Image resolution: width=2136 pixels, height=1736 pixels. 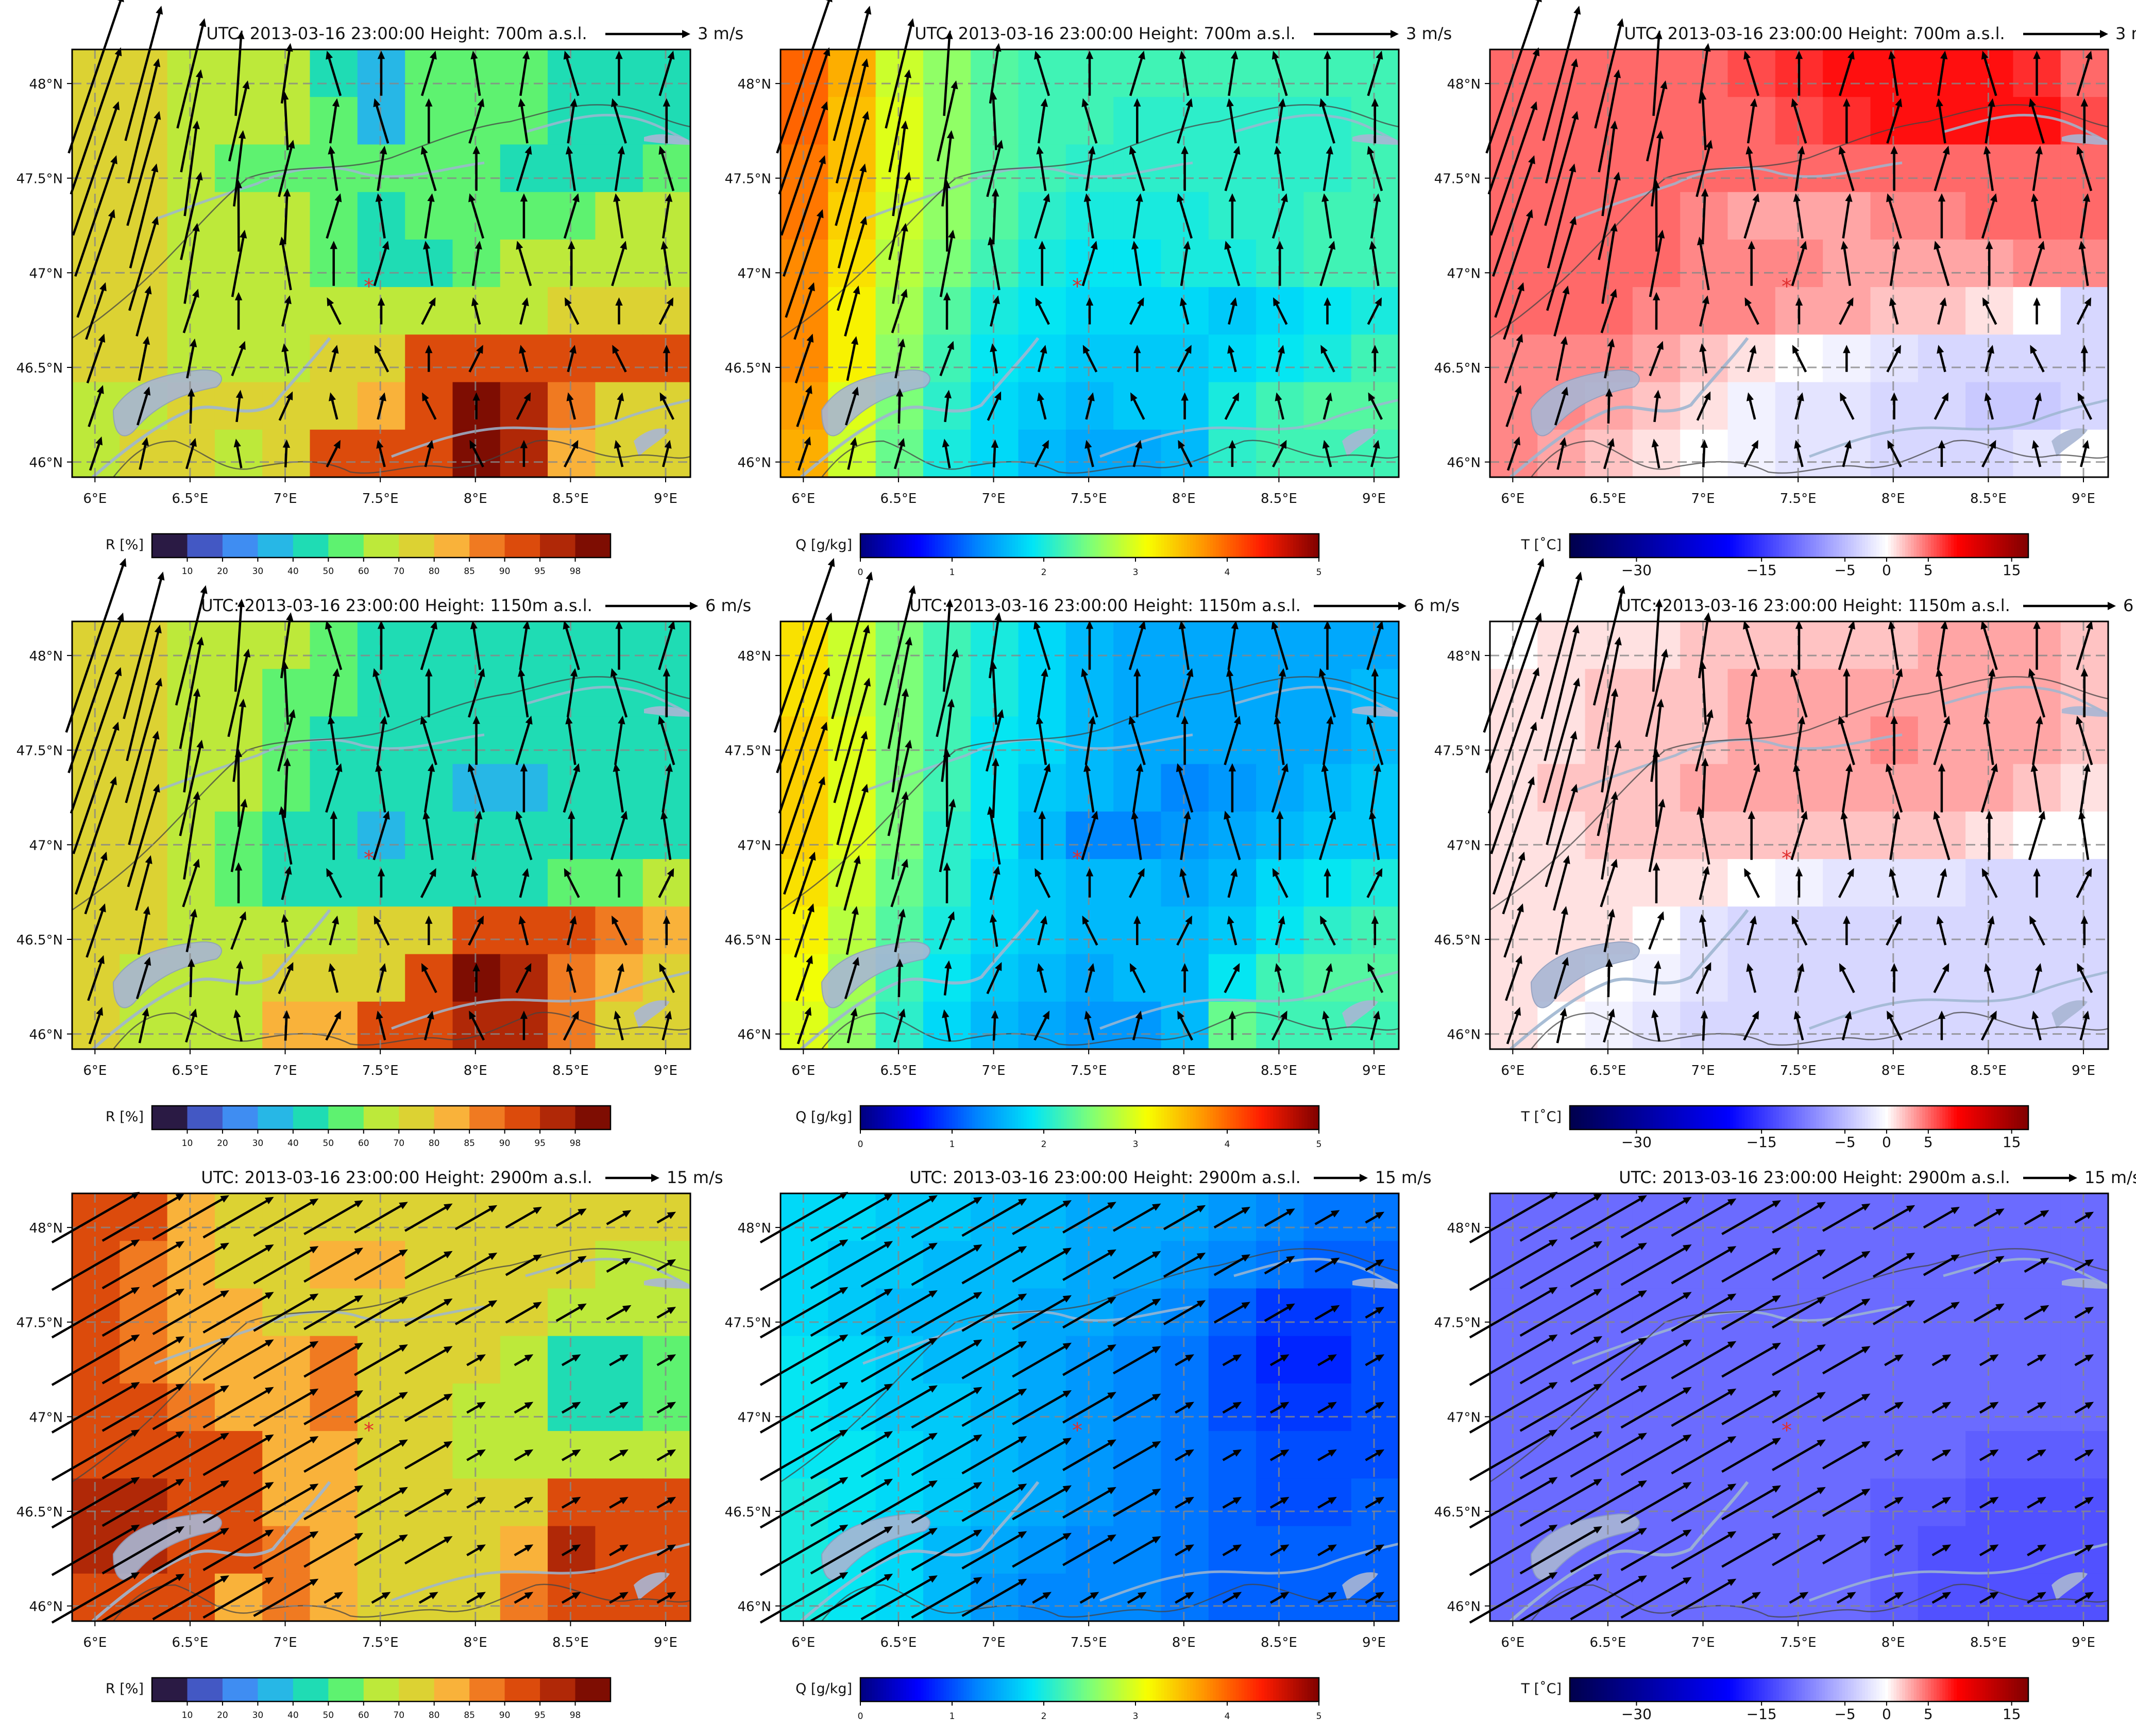 I want to click on y-tick-label: 48°N, so click(x=1464, y=656).